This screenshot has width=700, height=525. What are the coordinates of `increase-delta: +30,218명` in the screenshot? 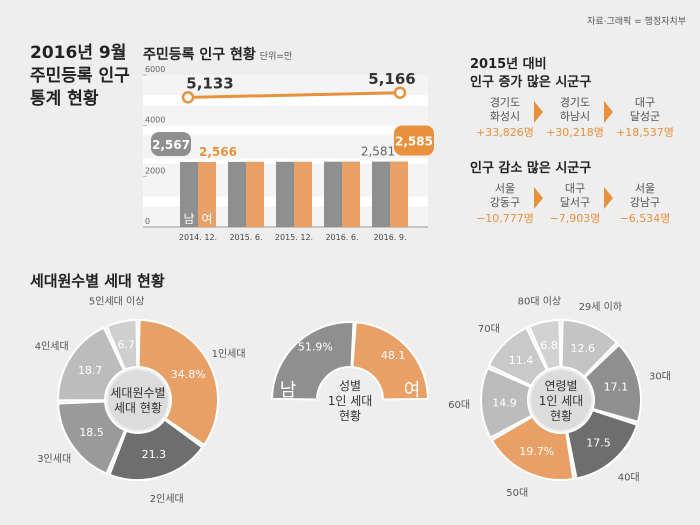 It's located at (575, 132).